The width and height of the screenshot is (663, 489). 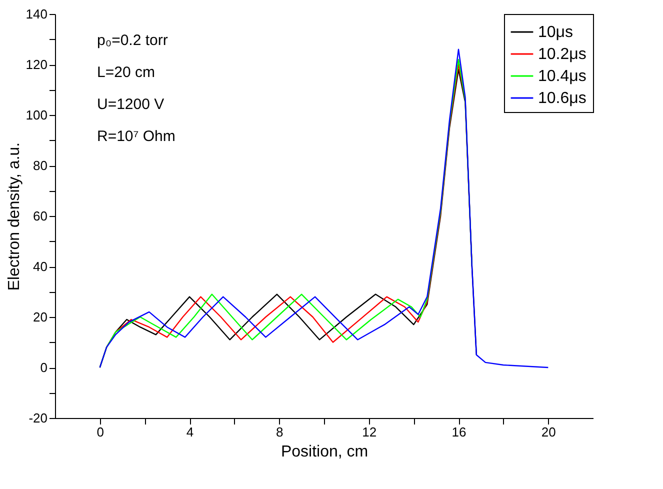 What do you see at coordinates (548, 432) in the screenshot?
I see `x-tick-label: 20` at bounding box center [548, 432].